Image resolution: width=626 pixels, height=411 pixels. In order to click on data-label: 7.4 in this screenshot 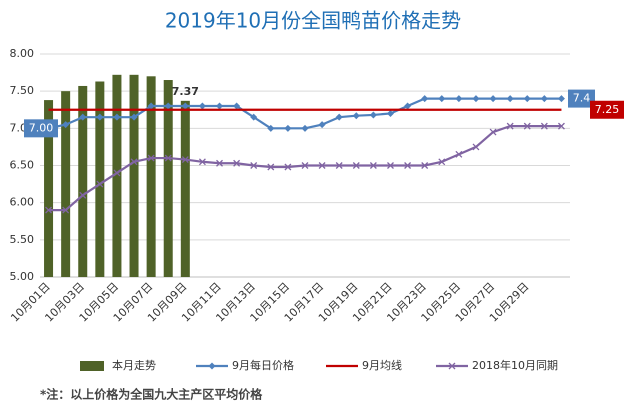, I will do `click(582, 98)`.